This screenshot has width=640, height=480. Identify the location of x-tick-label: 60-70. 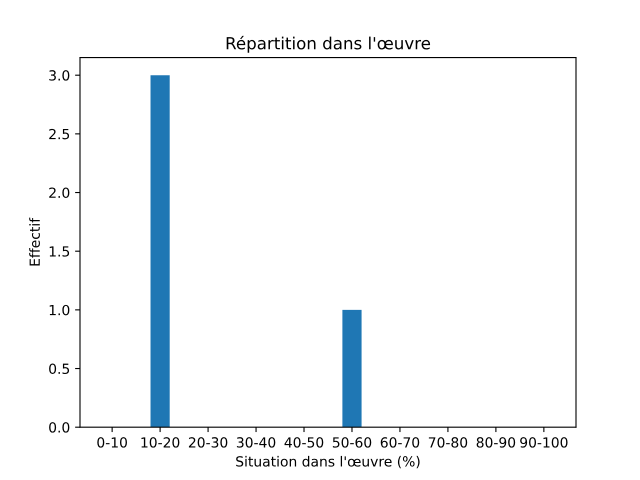
(400, 442).